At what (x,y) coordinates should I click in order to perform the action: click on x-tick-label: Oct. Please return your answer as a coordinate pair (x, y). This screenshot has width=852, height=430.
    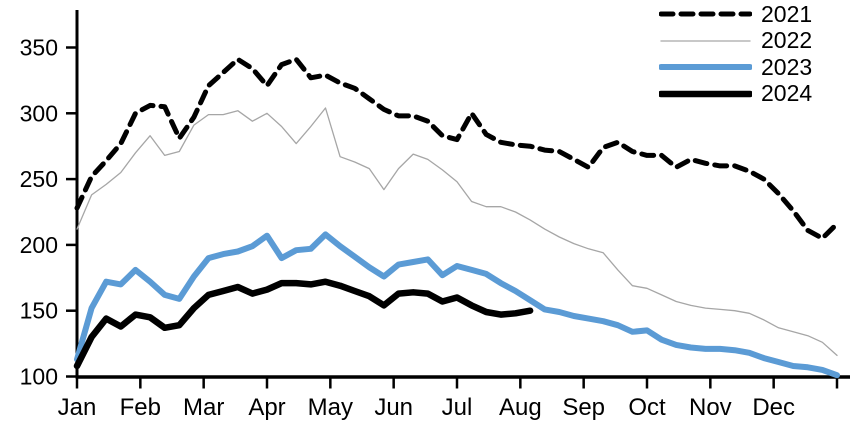
    Looking at the image, I should click on (647, 407).